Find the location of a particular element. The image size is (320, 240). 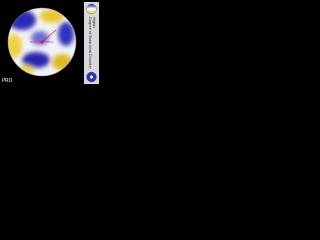

label: PRO is located at coordinates (7, 81).